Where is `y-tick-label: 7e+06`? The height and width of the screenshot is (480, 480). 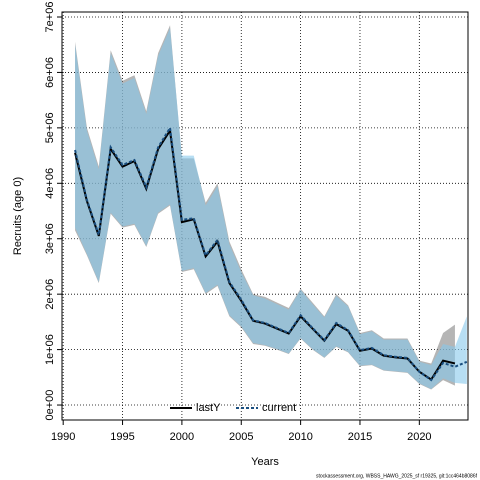 y-tick-label: 7e+06 is located at coordinates (50, 17).